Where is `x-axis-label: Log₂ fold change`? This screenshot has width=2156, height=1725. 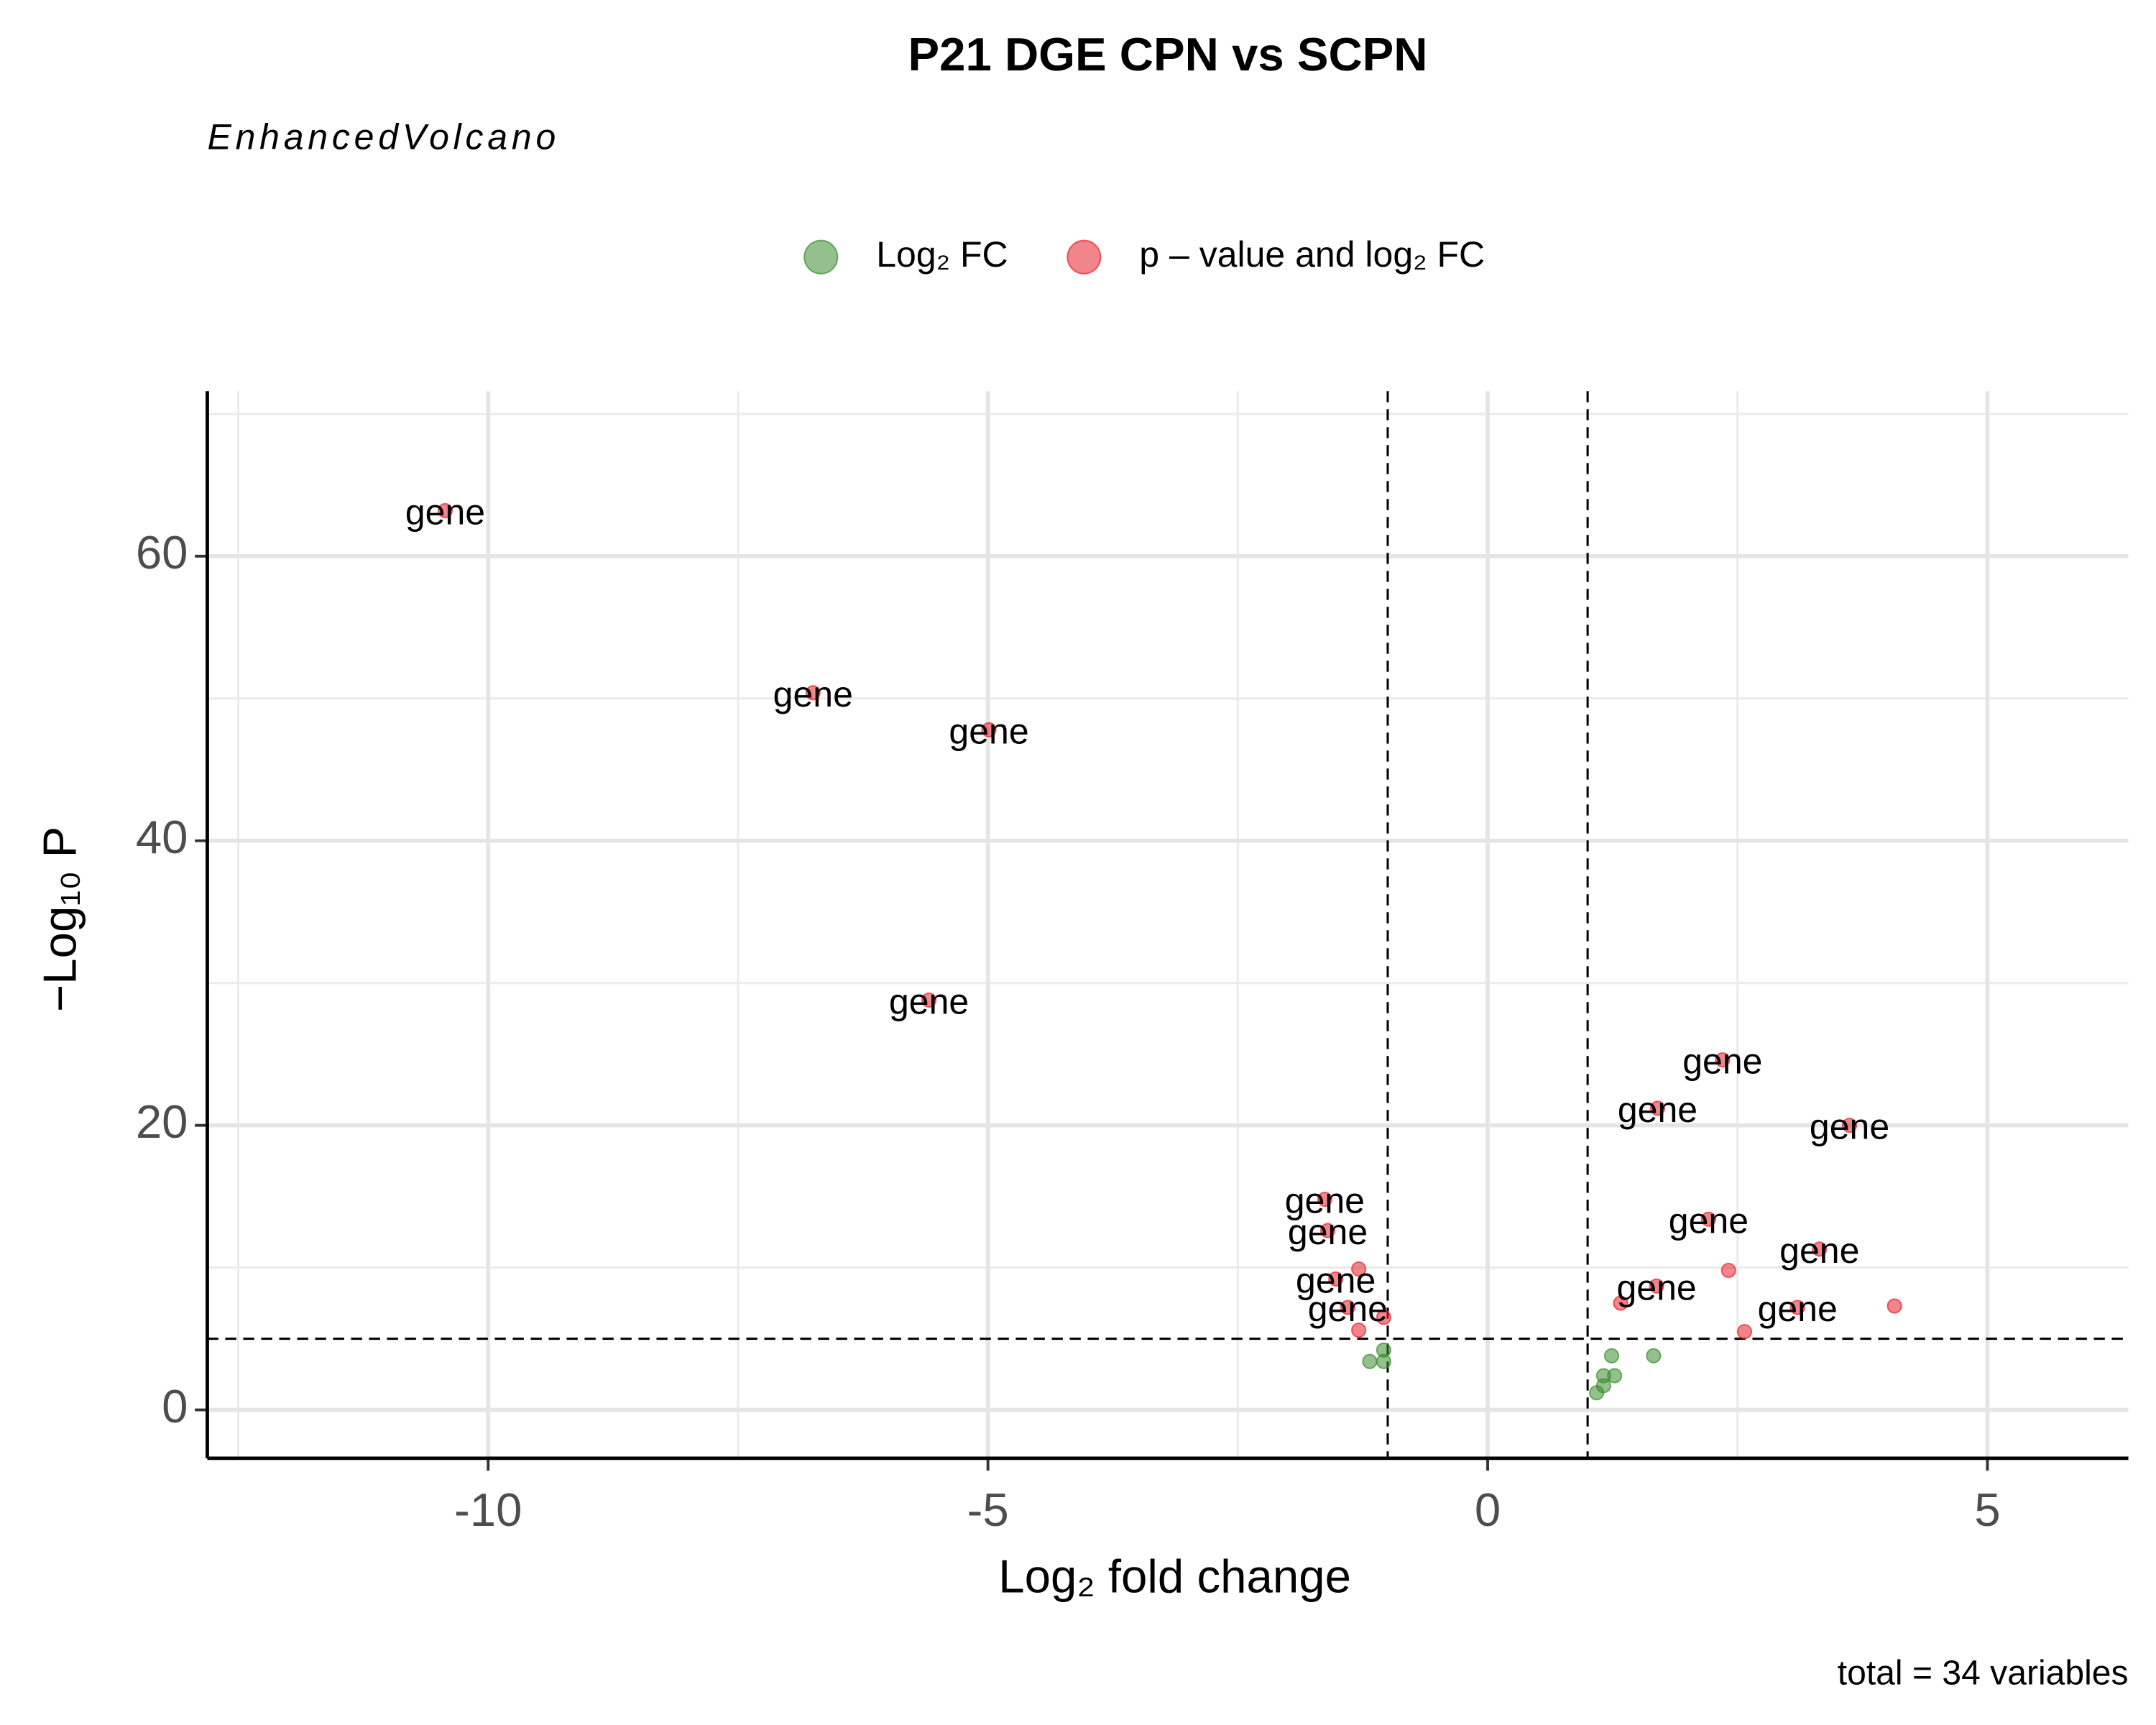
x-axis-label: Log₂ fold change is located at coordinates (1174, 1576).